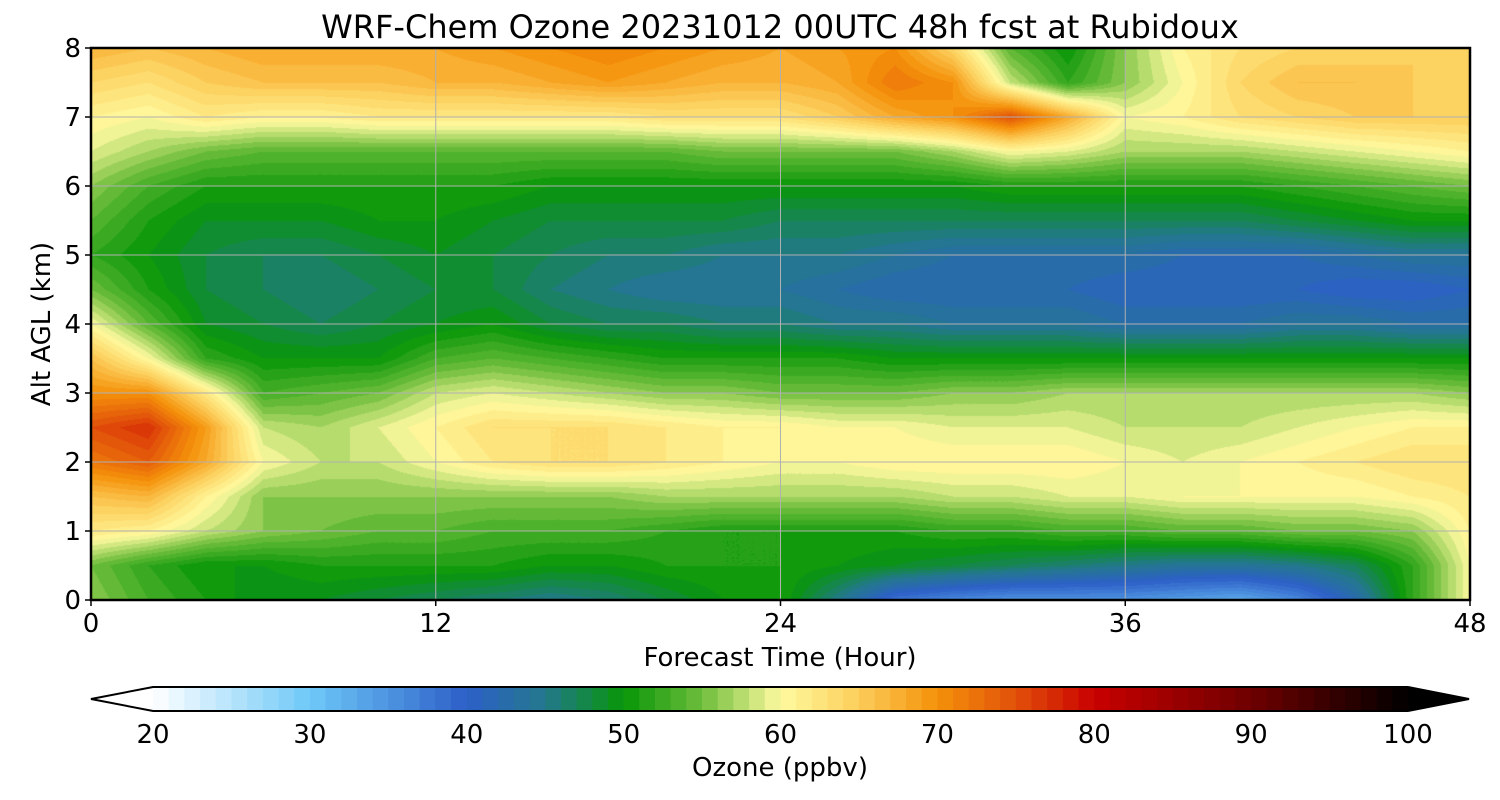 This screenshot has height=800, width=1500. What do you see at coordinates (466, 735) in the screenshot?
I see `colorbar-tick-label: 40` at bounding box center [466, 735].